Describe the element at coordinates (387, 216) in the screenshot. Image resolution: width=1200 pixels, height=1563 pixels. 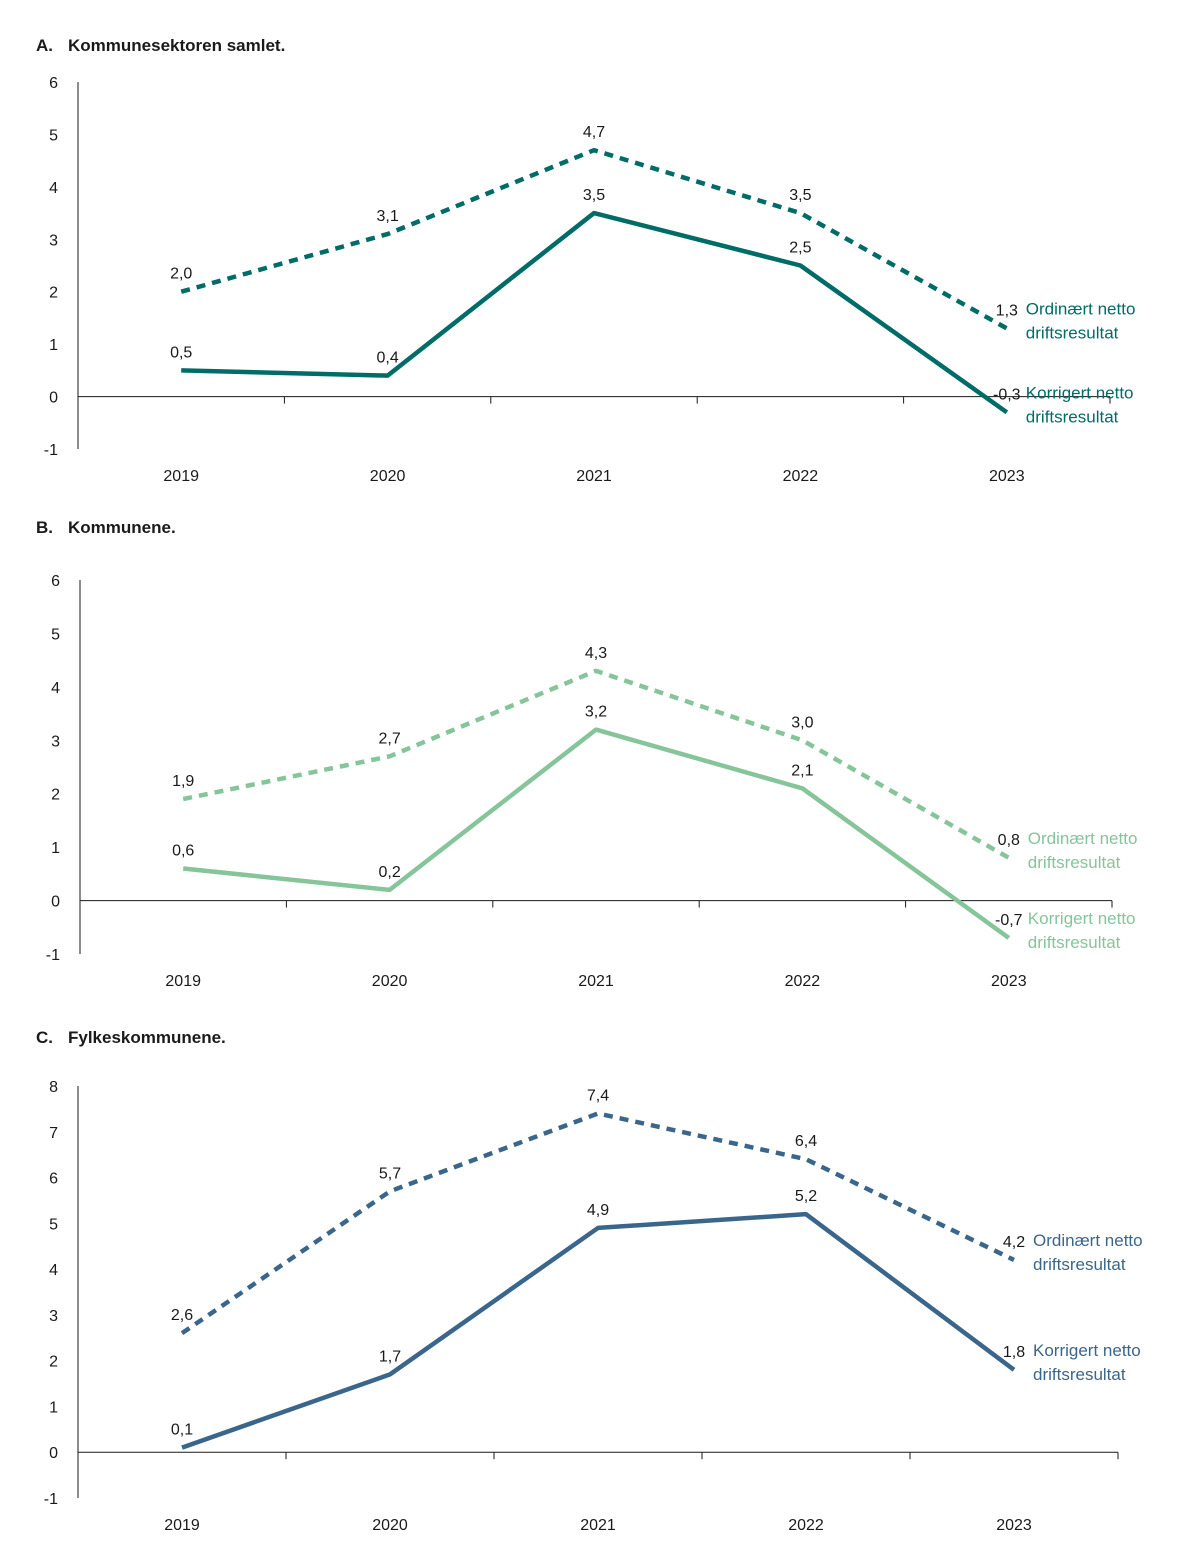
I see `data-label: 3,1` at that location.